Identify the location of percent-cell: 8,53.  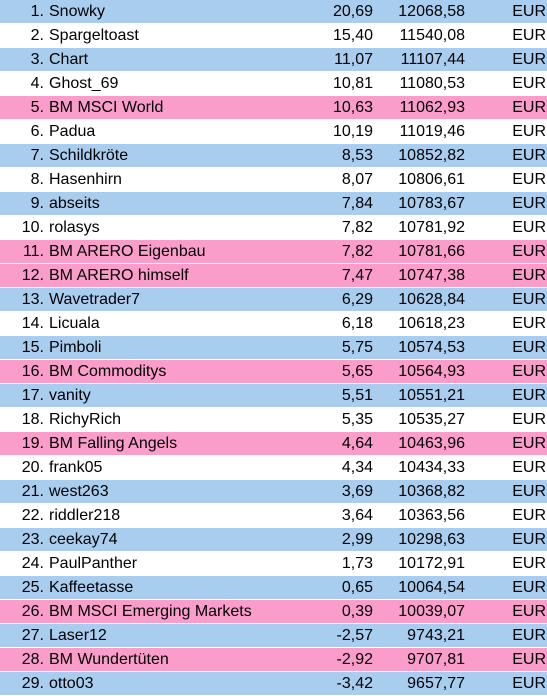
(357, 155).